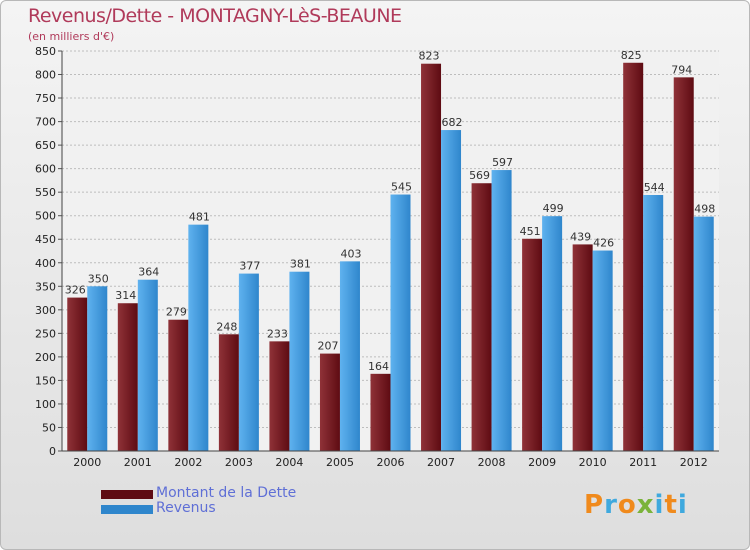  Describe the element at coordinates (188, 462) in the screenshot. I see `x-tick-label: 2002` at that location.